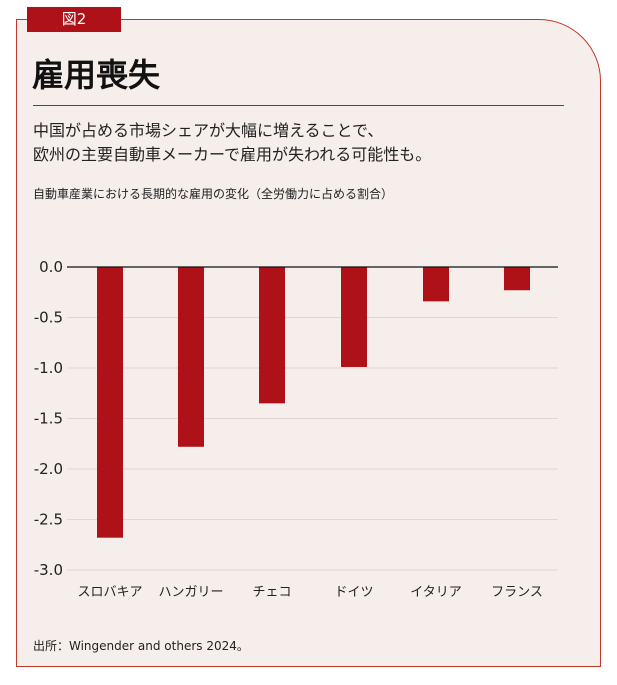 This screenshot has height=685, width=617. What do you see at coordinates (48, 368) in the screenshot?
I see `y-tick-label: -1.0` at bounding box center [48, 368].